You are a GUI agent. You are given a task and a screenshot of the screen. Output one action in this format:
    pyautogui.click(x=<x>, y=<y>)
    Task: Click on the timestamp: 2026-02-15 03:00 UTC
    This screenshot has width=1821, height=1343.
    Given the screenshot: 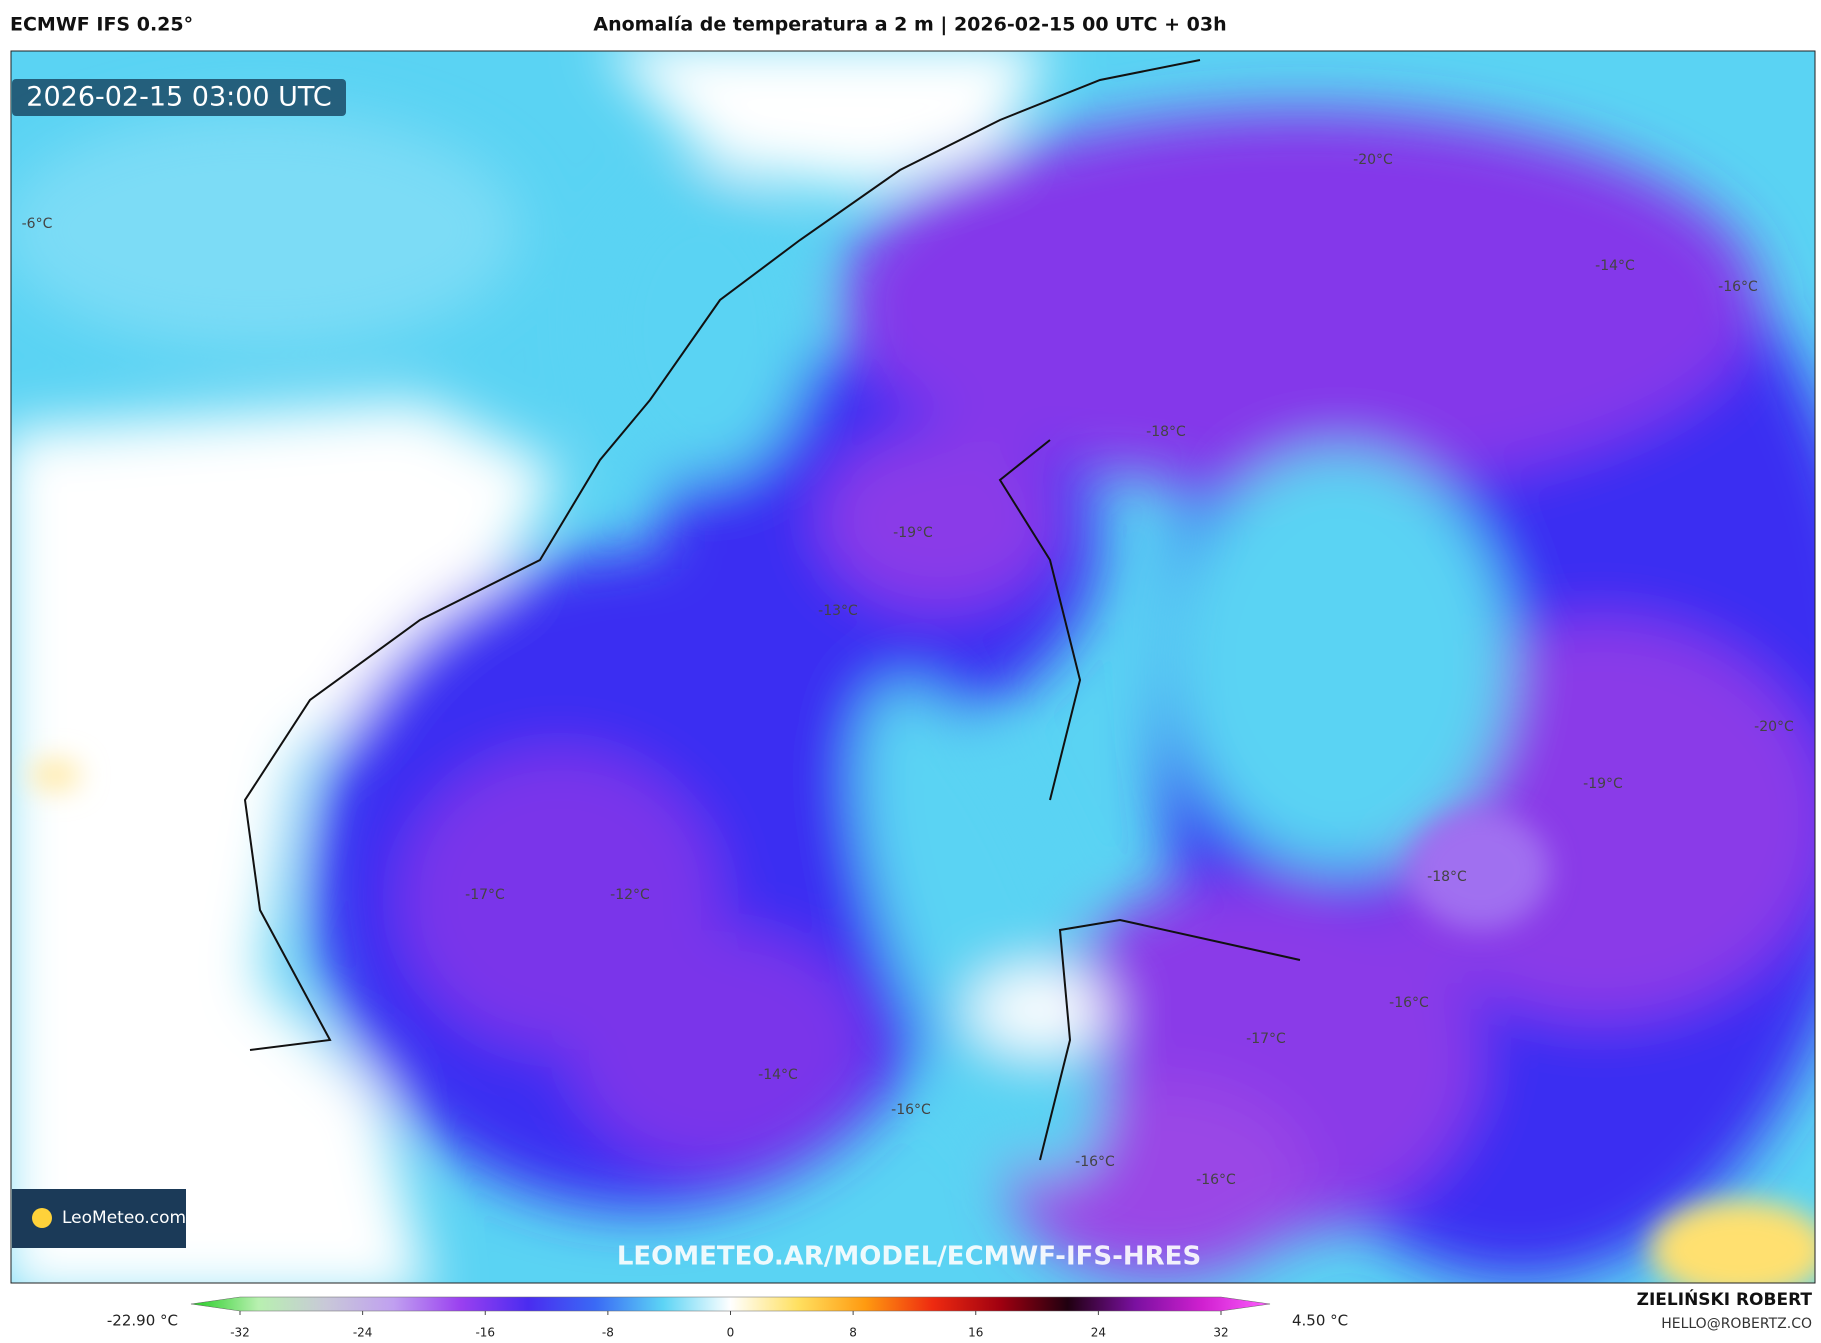 What is the action you would take?
    pyautogui.click(x=178, y=97)
    